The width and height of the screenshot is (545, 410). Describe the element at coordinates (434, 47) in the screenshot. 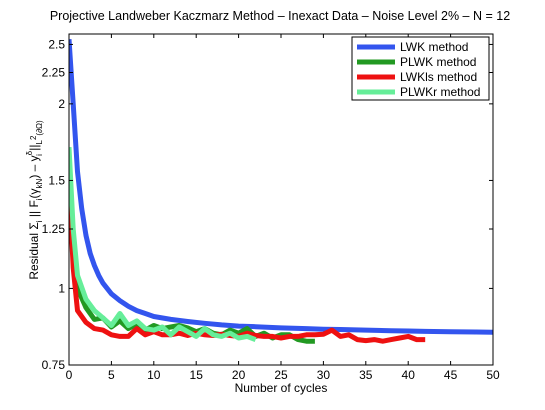

I see `legend-label-1: LWK method` at that location.